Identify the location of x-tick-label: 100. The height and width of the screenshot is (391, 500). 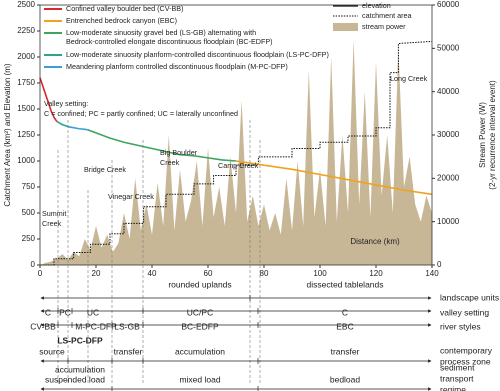
(320, 273).